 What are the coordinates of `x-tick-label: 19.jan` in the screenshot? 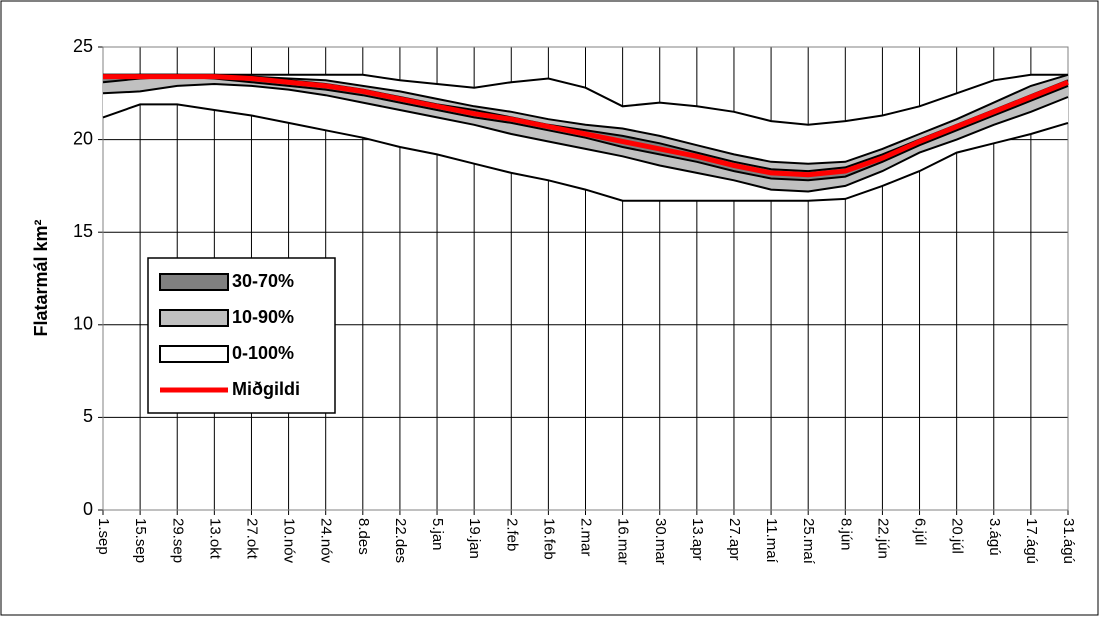 It's located at (474, 538).